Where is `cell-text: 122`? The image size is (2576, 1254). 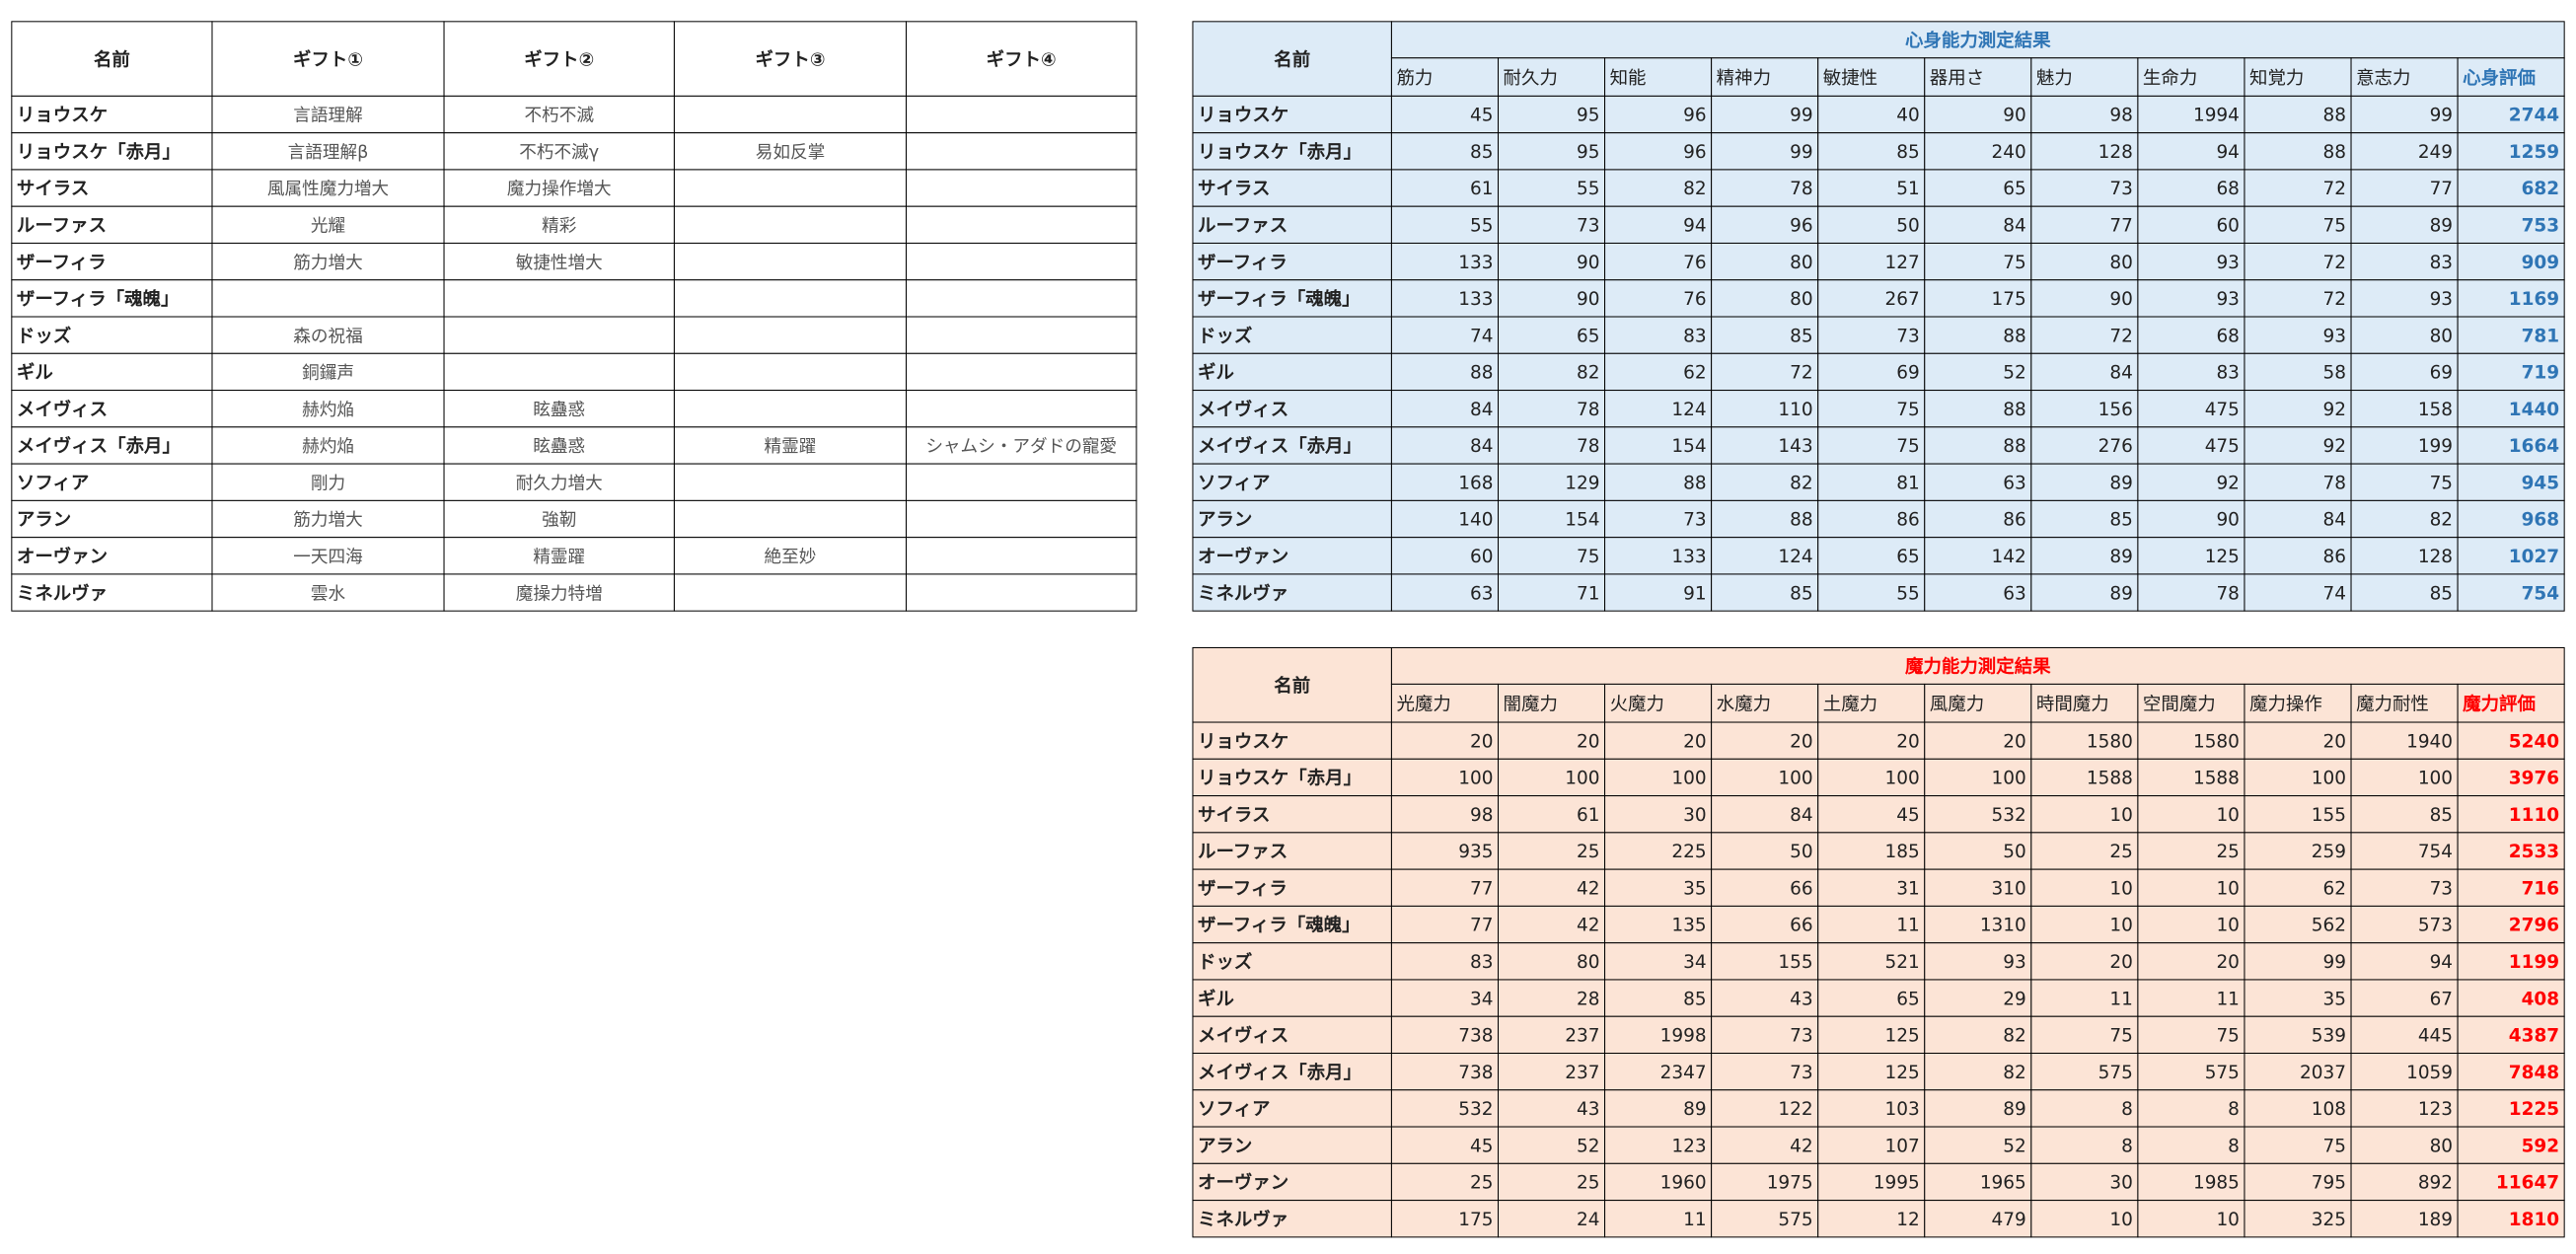 cell-text: 122 is located at coordinates (1795, 1109).